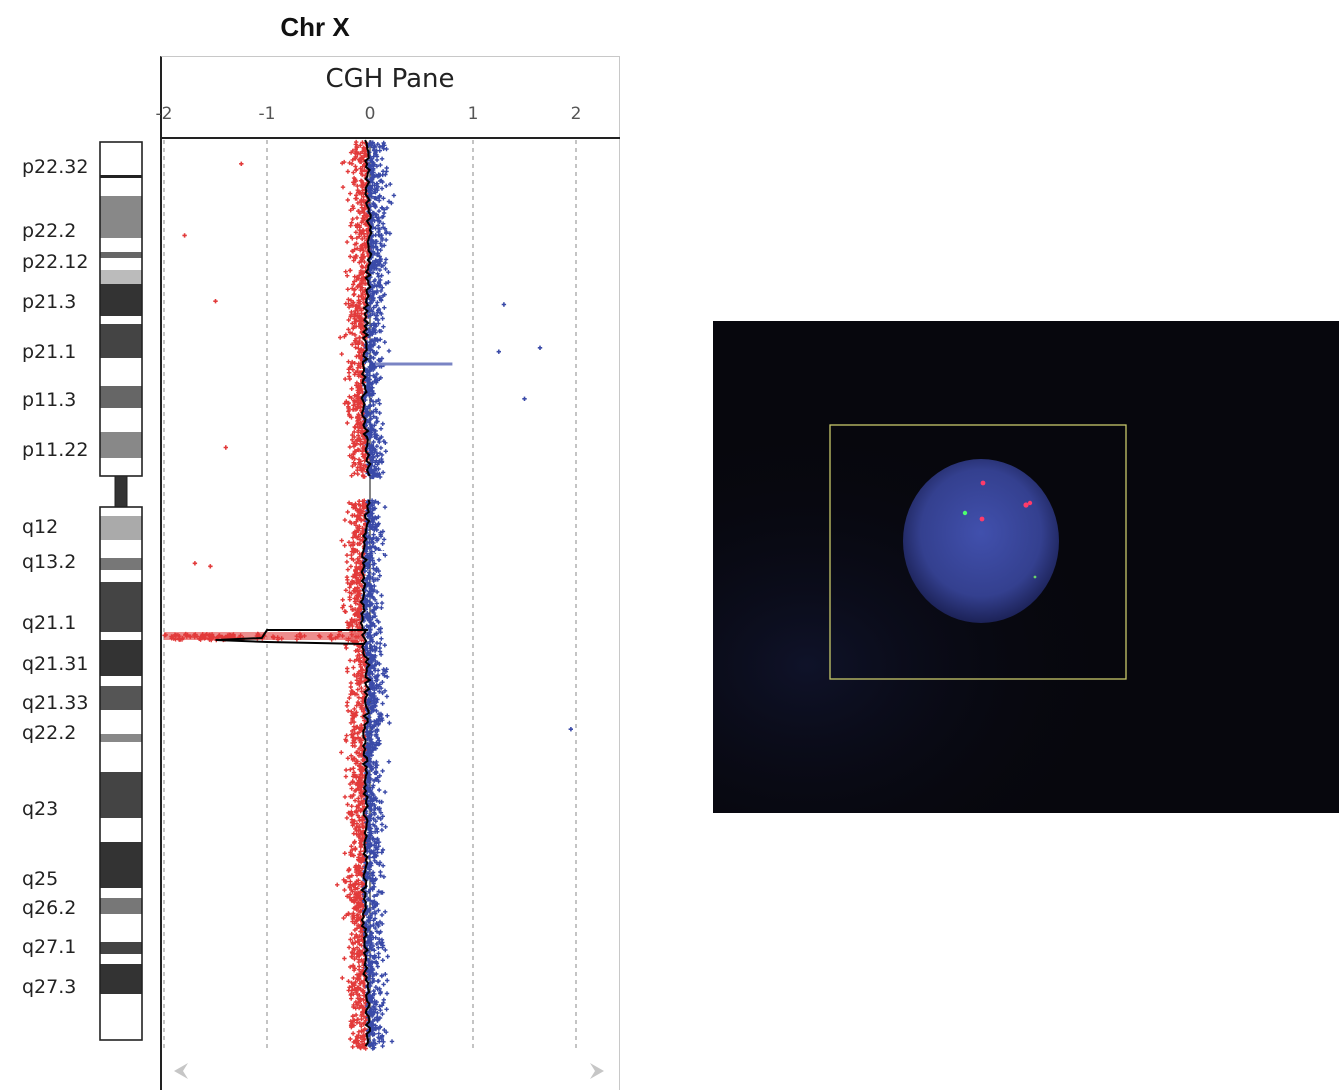 This screenshot has height=1090, width=1339. I want to click on band-label-p11-3: p11.3, so click(49, 400).